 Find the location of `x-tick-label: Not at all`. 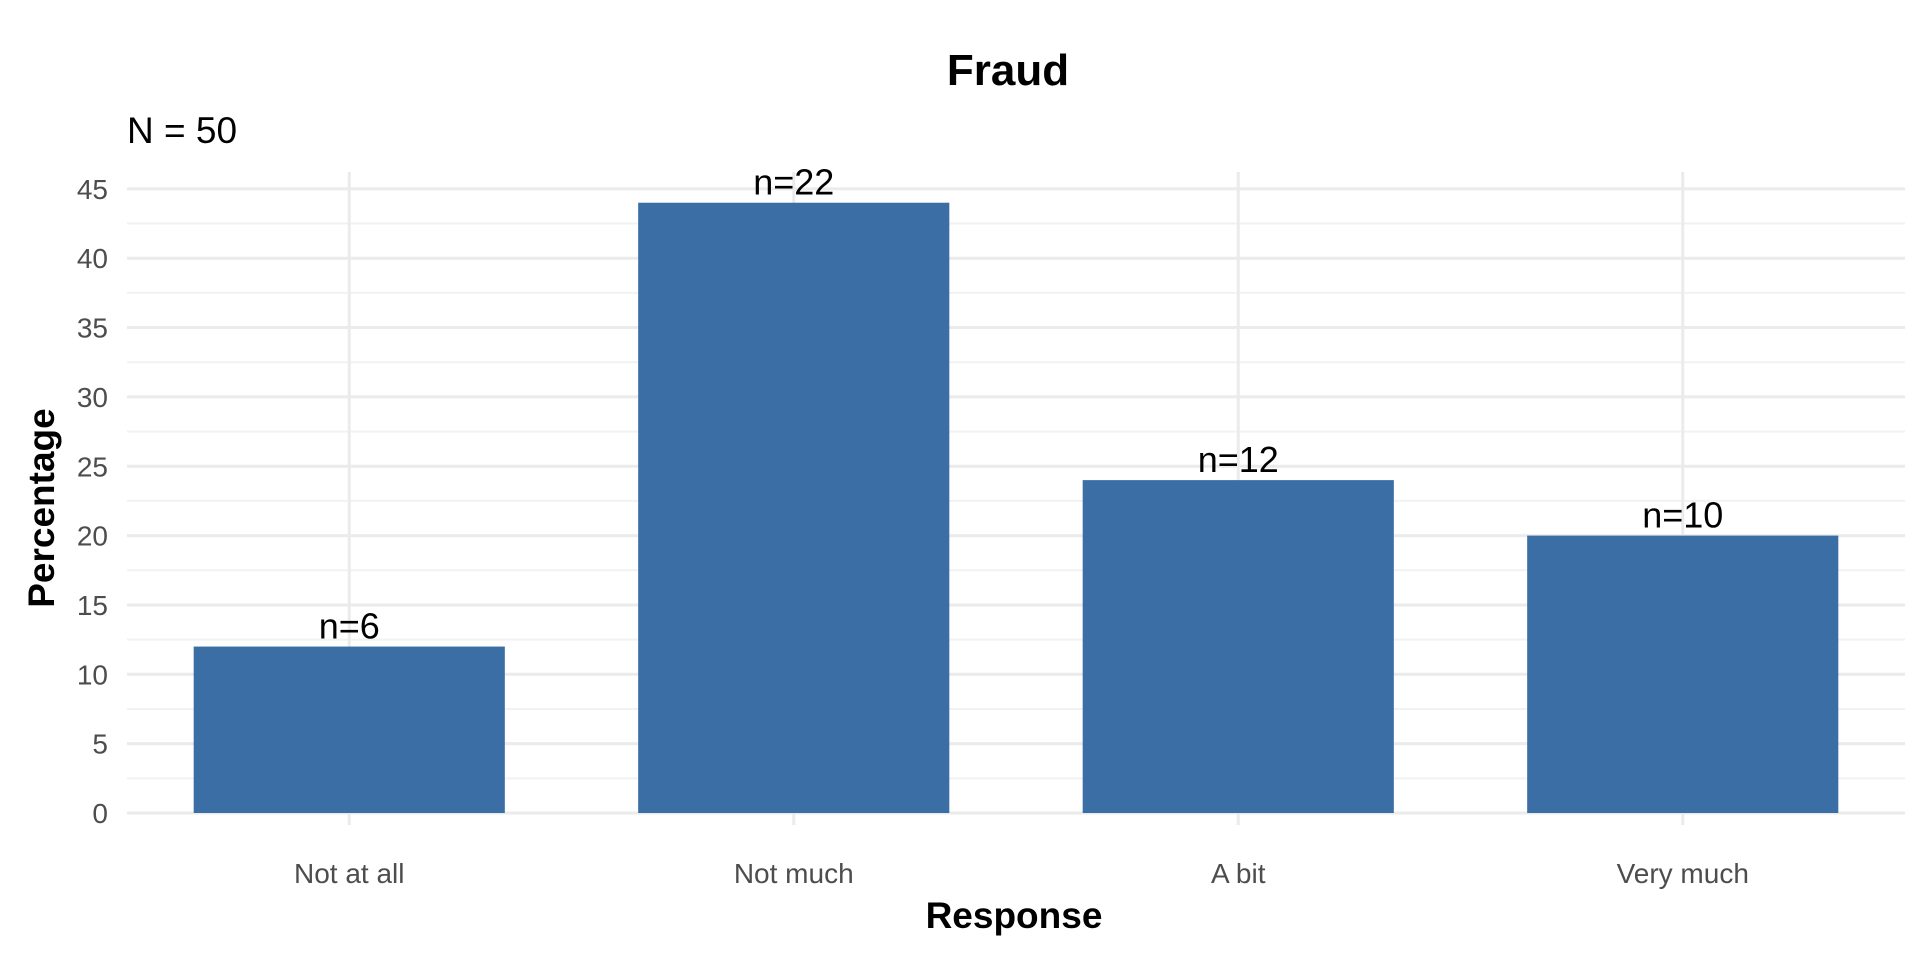

x-tick-label: Not at all is located at coordinates (349, 873).